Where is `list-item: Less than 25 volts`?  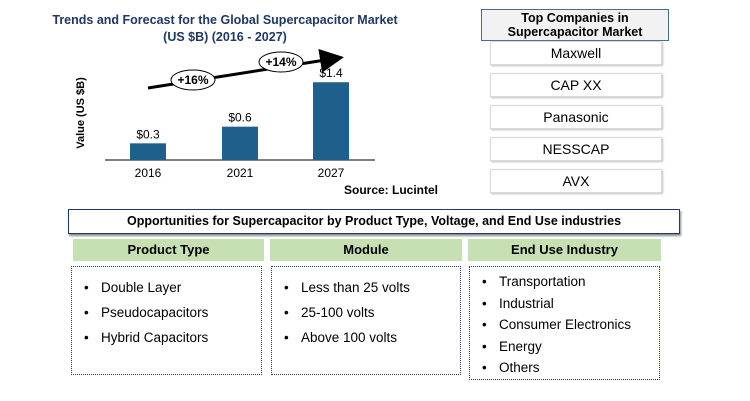
list-item: Less than 25 volts is located at coordinates (366, 287).